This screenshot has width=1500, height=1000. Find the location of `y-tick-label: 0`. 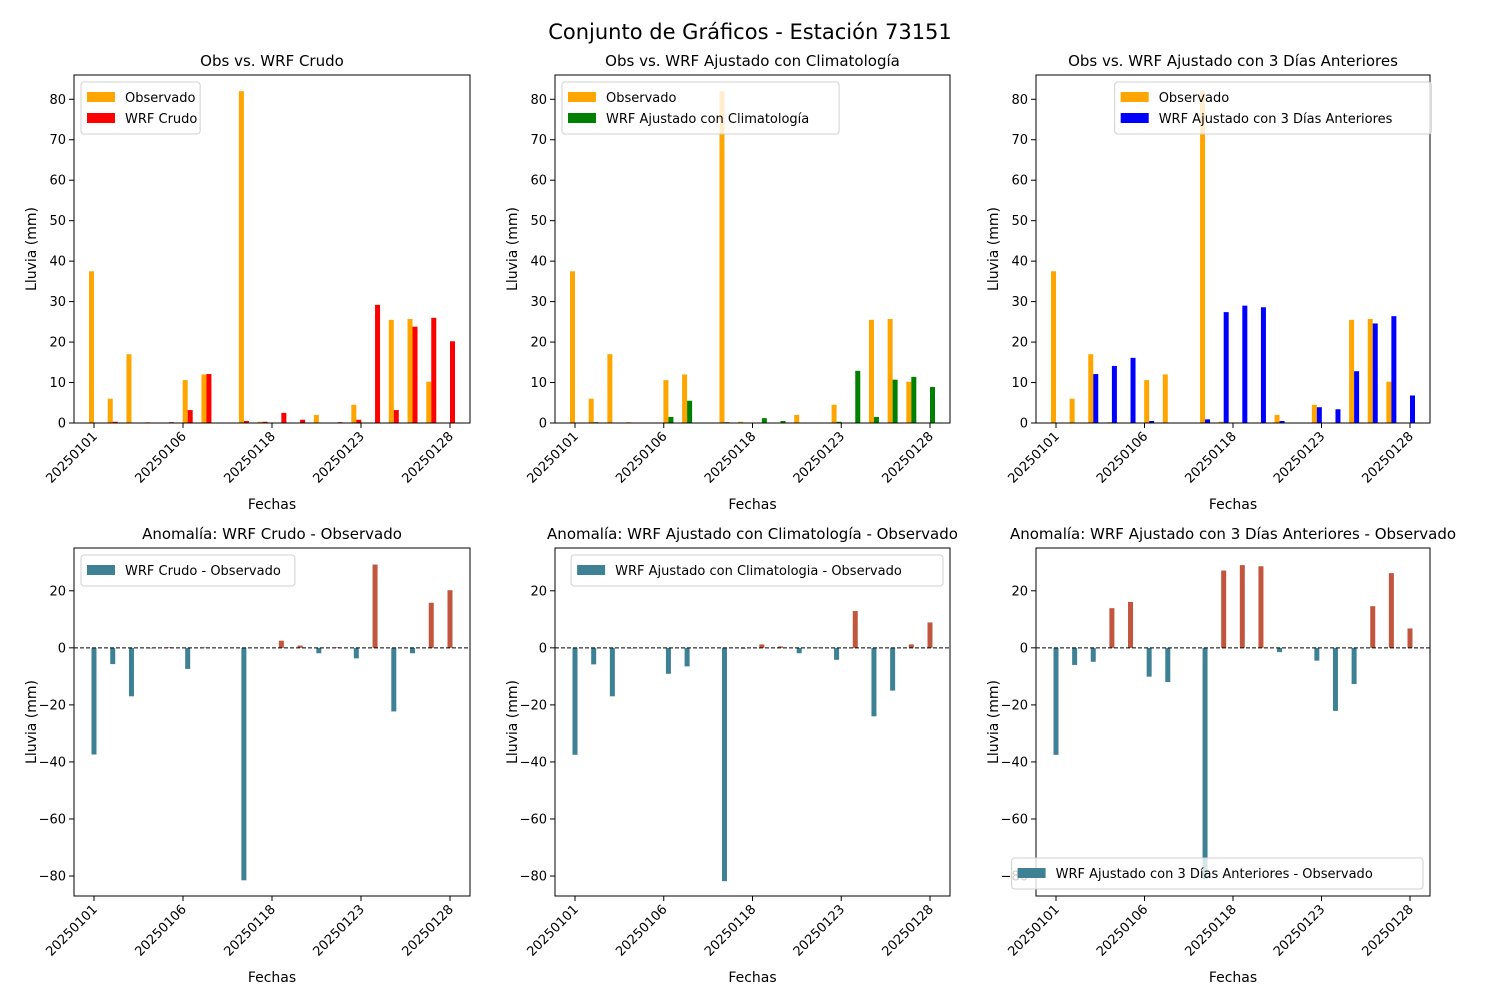

y-tick-label: 0 is located at coordinates (1024, 648).